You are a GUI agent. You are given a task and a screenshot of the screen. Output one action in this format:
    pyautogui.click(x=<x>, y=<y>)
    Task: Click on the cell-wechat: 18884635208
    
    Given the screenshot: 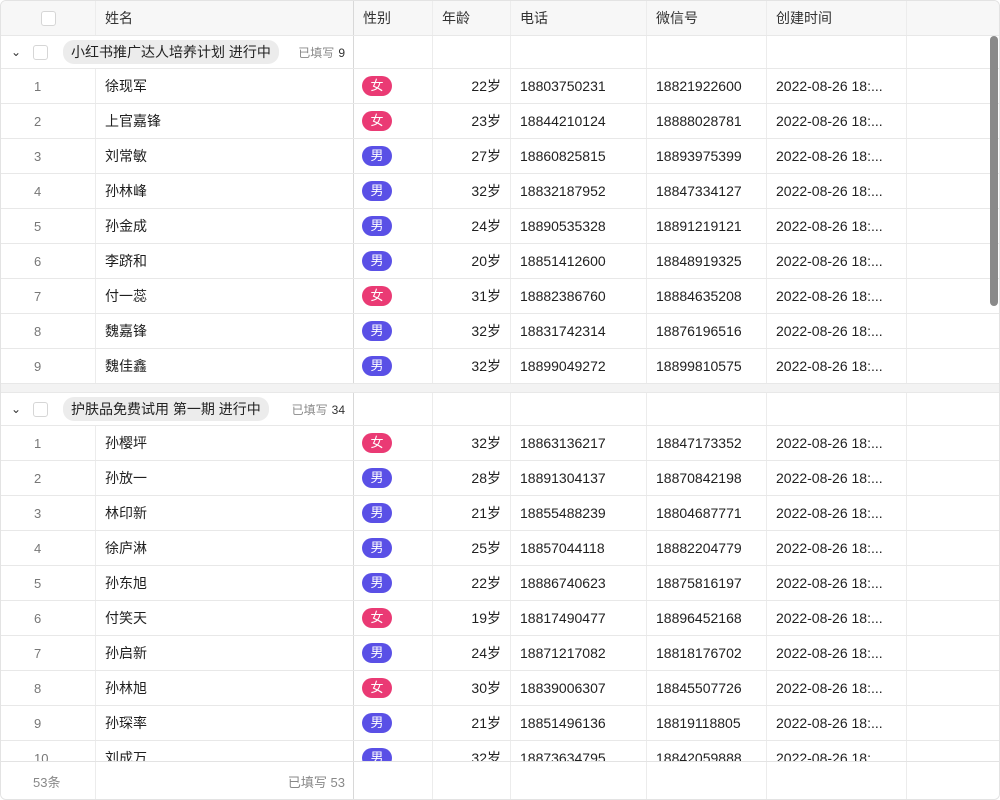 What is the action you would take?
    pyautogui.click(x=707, y=296)
    